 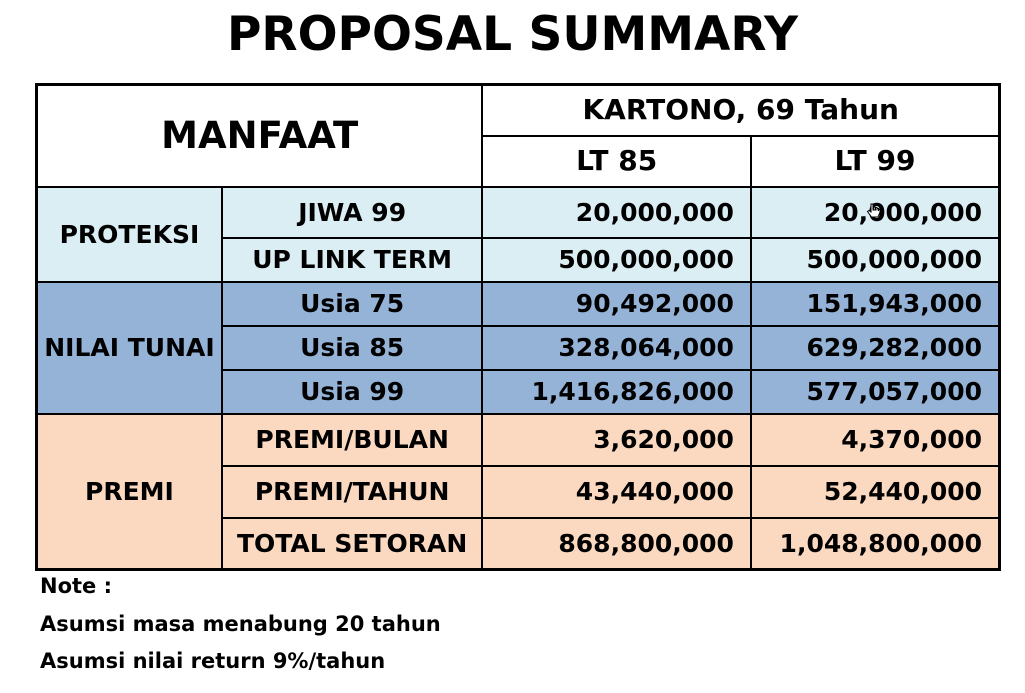 What do you see at coordinates (352, 347) in the screenshot?
I see `row-label: Usia 85` at bounding box center [352, 347].